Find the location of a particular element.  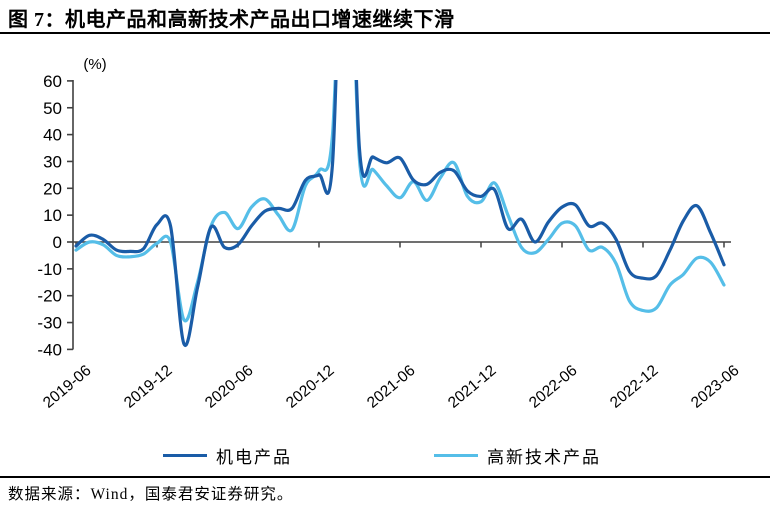

legend-item-mechanical-electrical: 机电产品 is located at coordinates (227, 455).